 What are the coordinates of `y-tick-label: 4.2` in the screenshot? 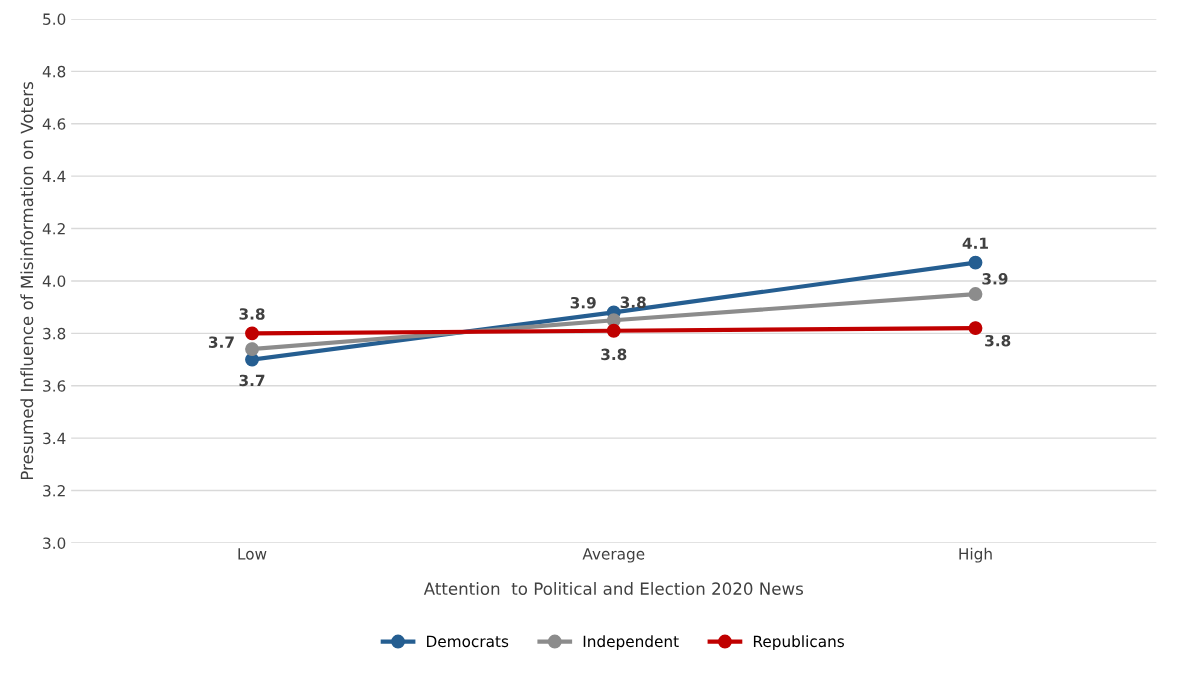 It's located at (53, 229).